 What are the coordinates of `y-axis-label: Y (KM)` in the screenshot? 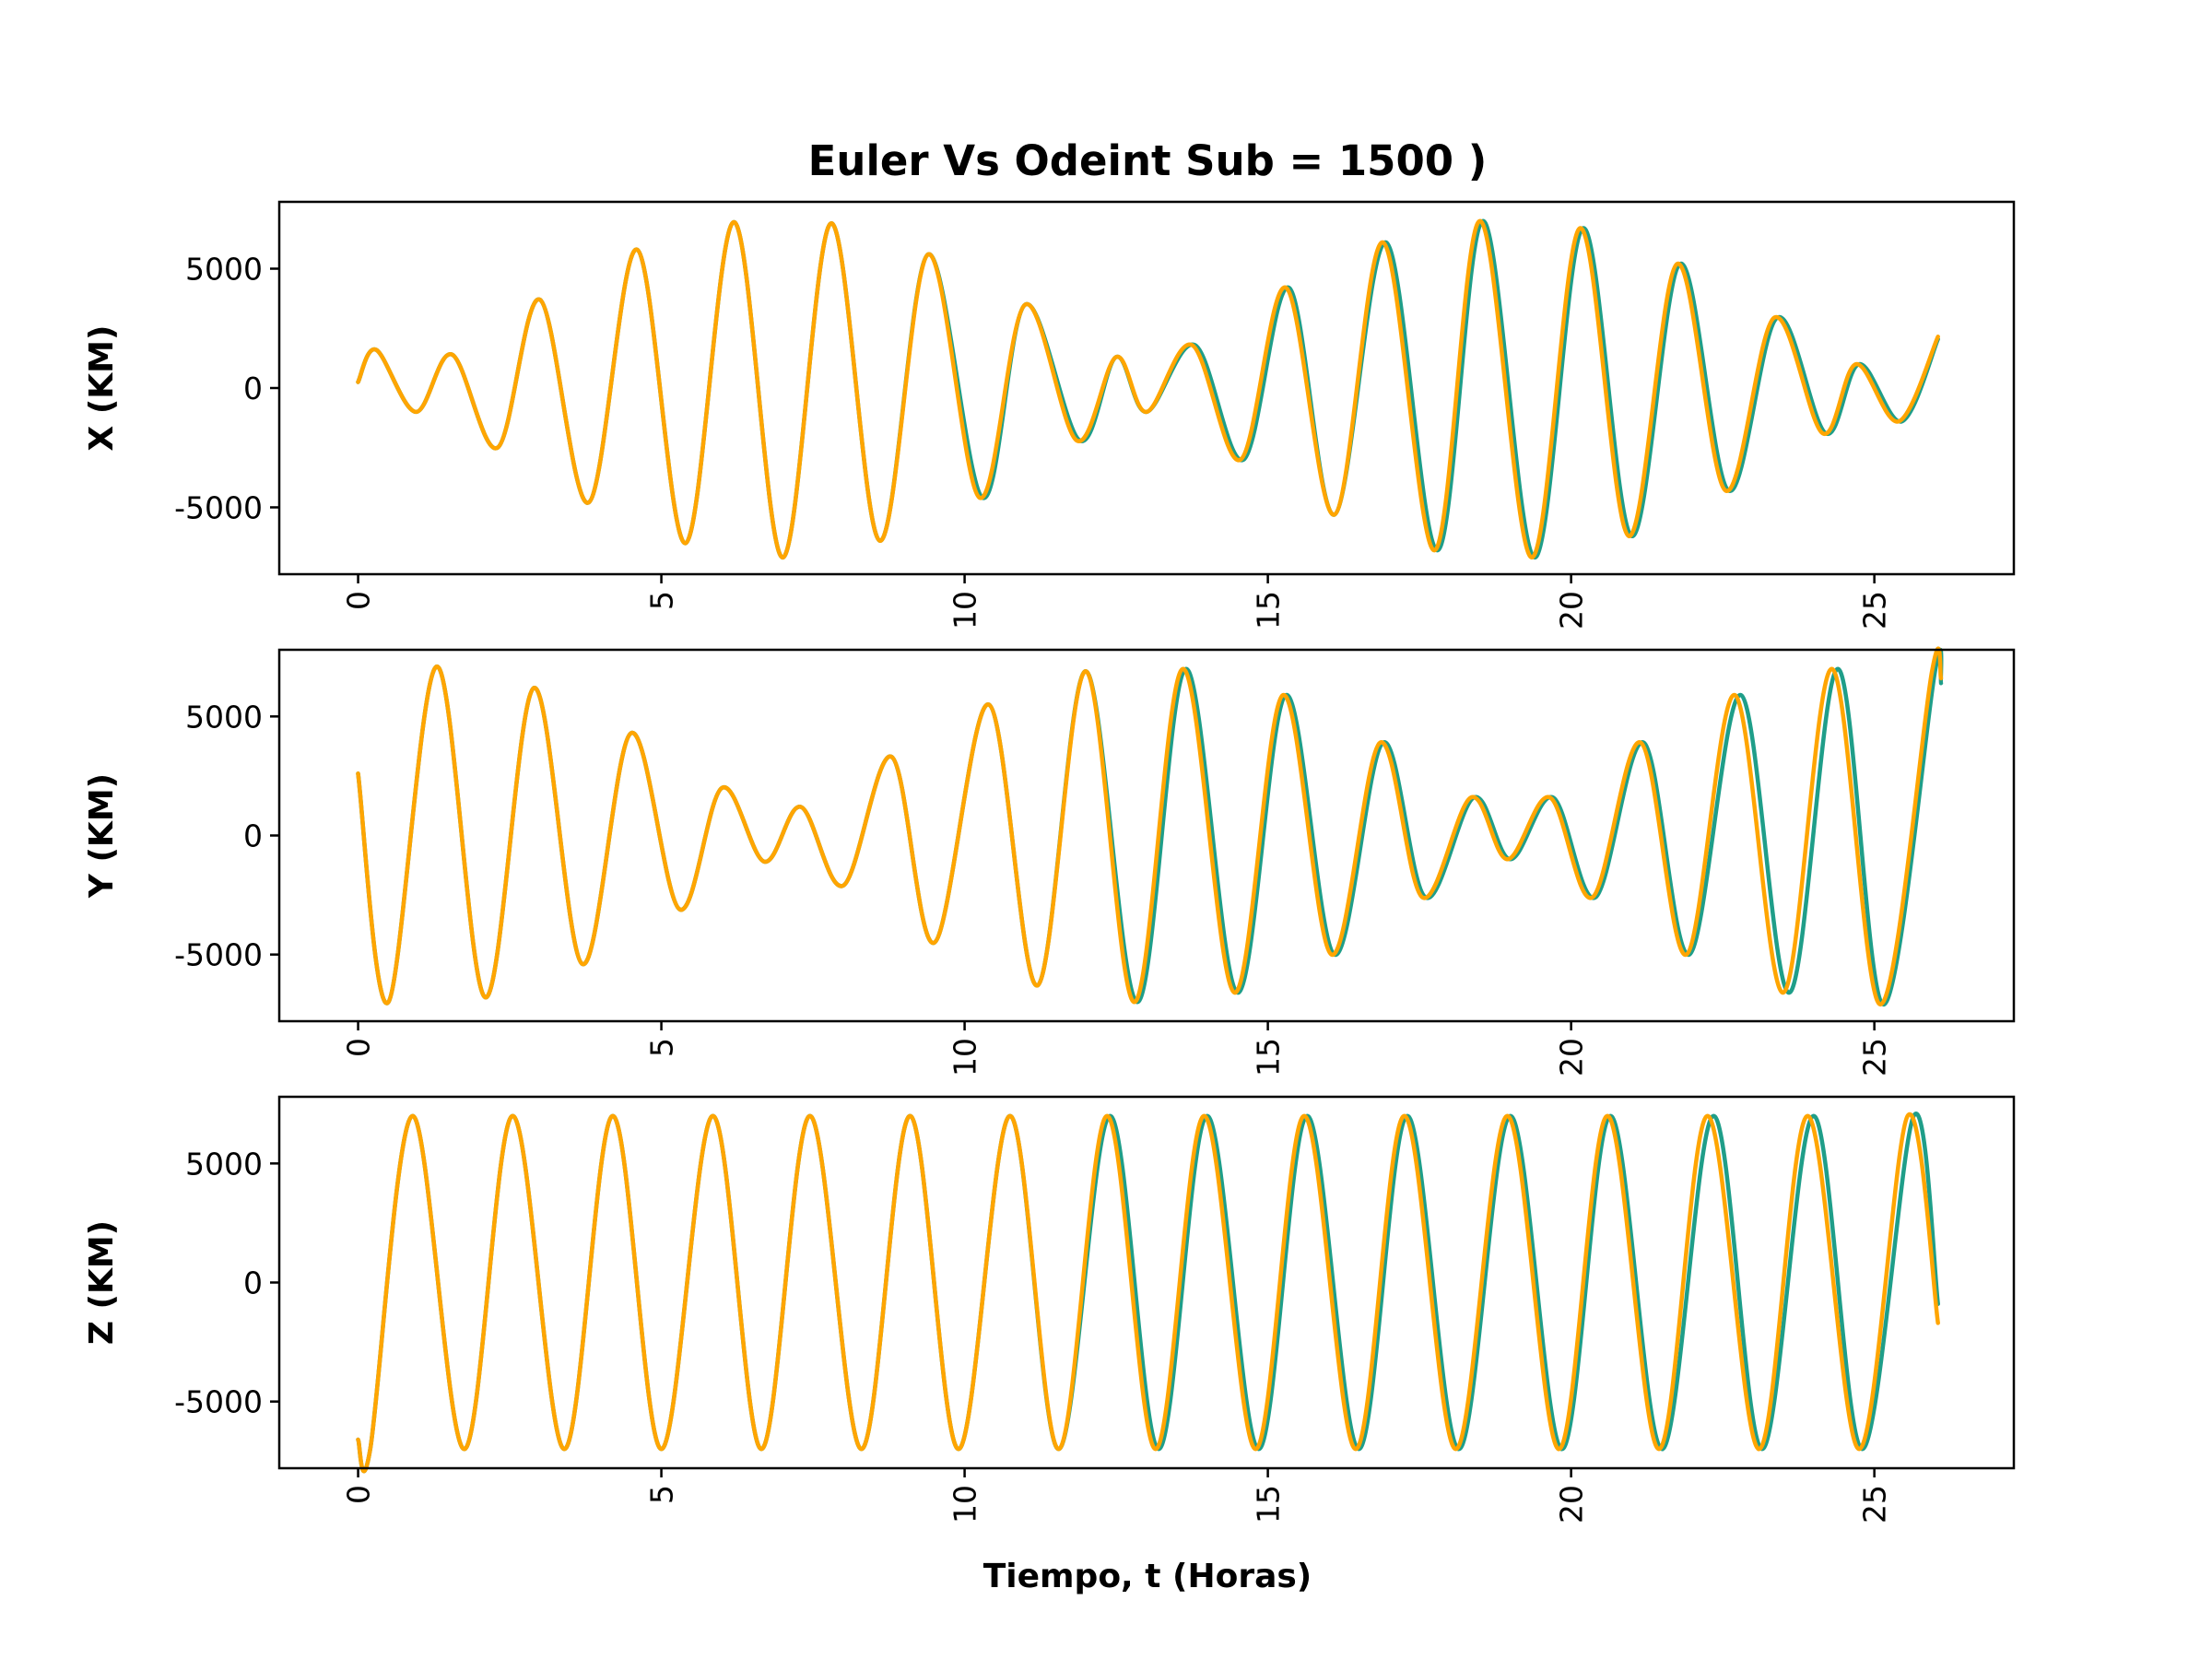 It's located at (102, 836).